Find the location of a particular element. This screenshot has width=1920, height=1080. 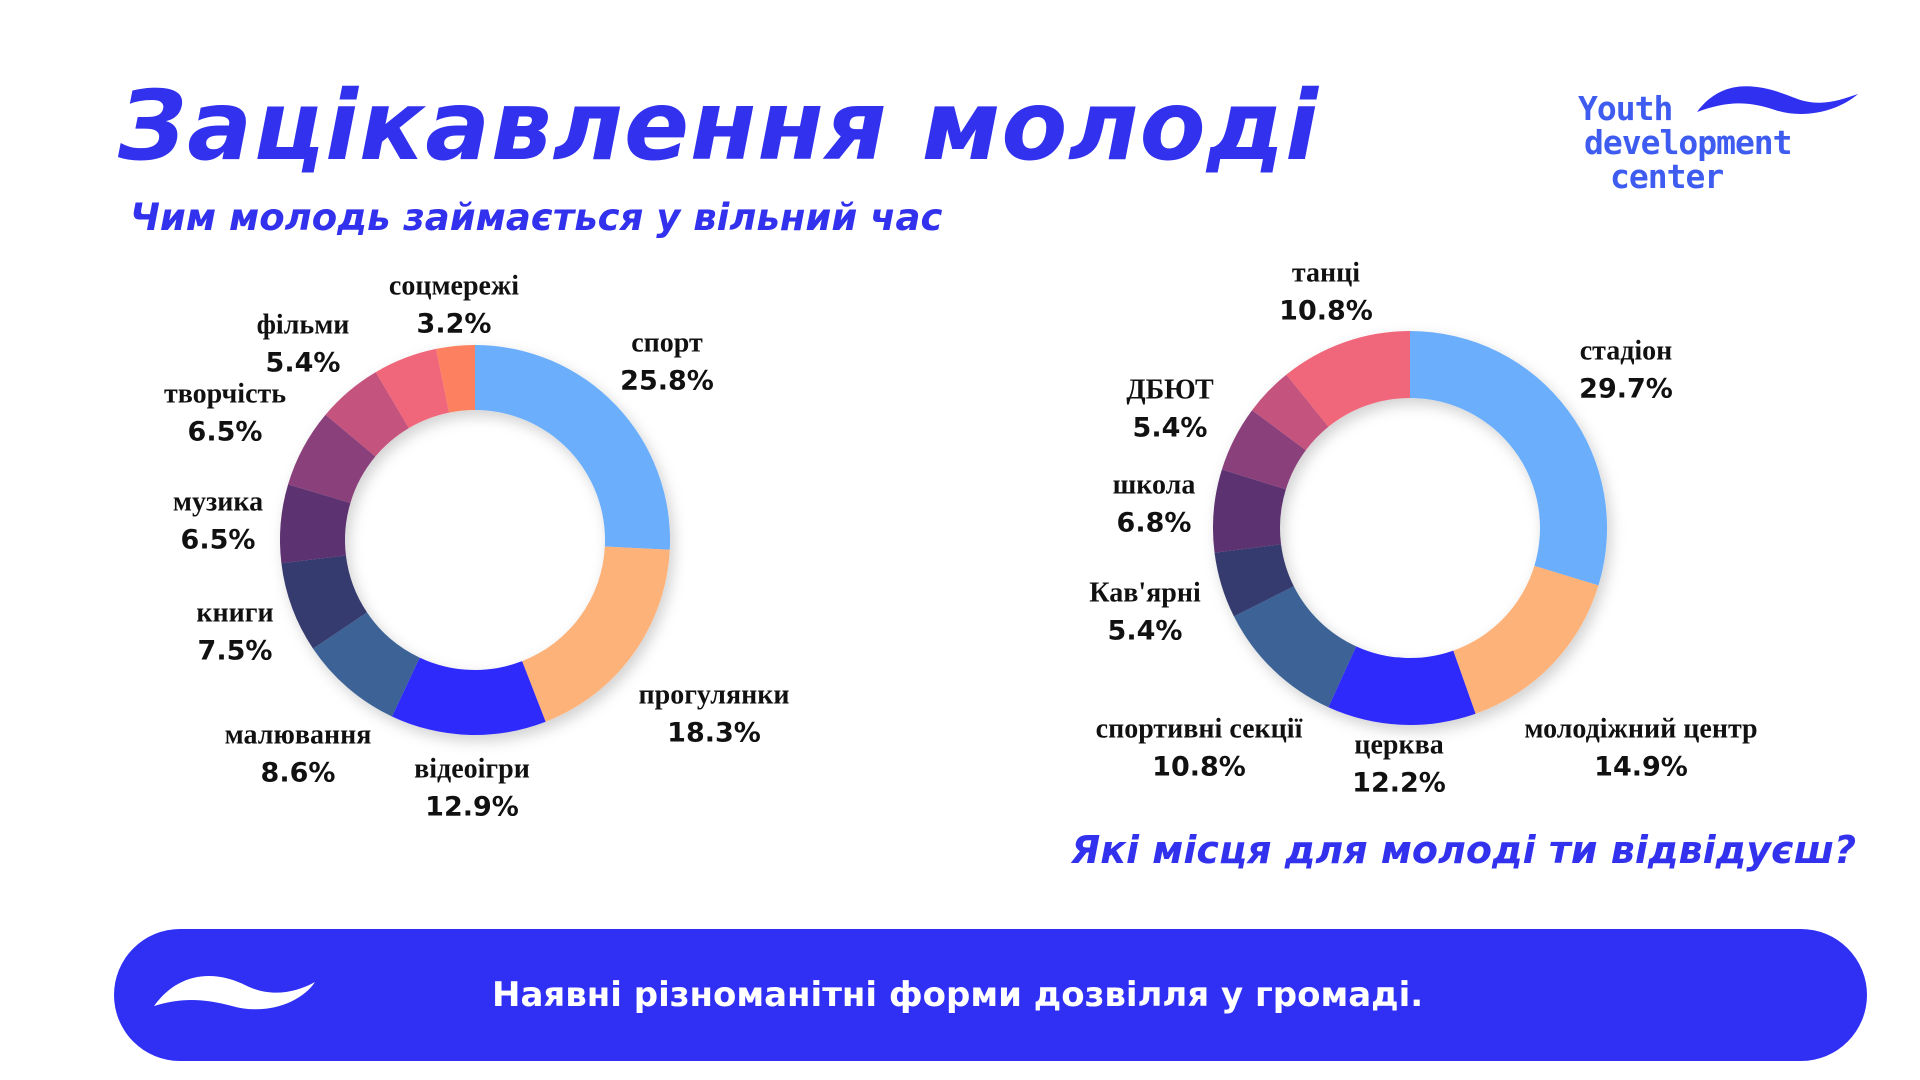

label-stadium: стадіон 29.7% is located at coordinates (1626, 370).